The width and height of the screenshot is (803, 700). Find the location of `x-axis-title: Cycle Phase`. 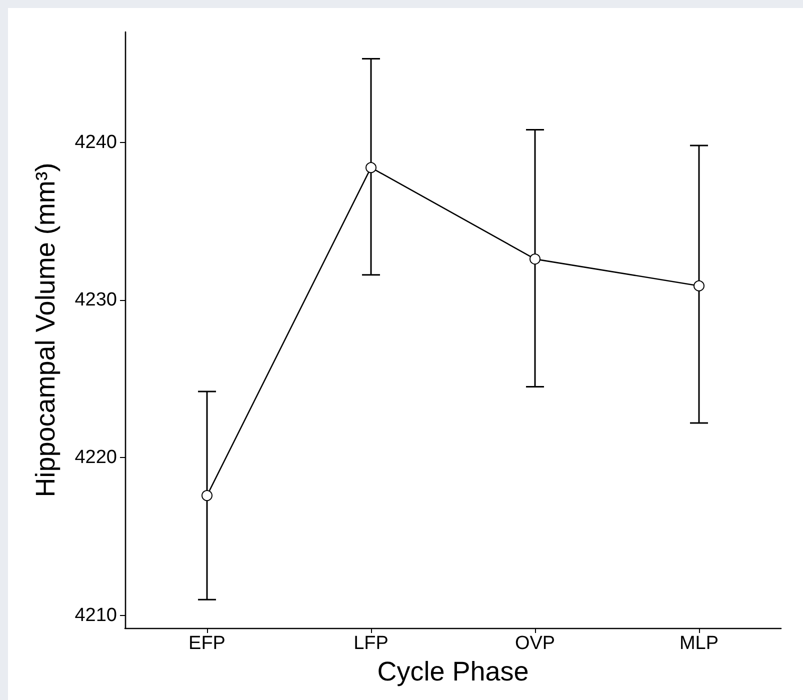

x-axis-title: Cycle Phase is located at coordinates (453, 671).